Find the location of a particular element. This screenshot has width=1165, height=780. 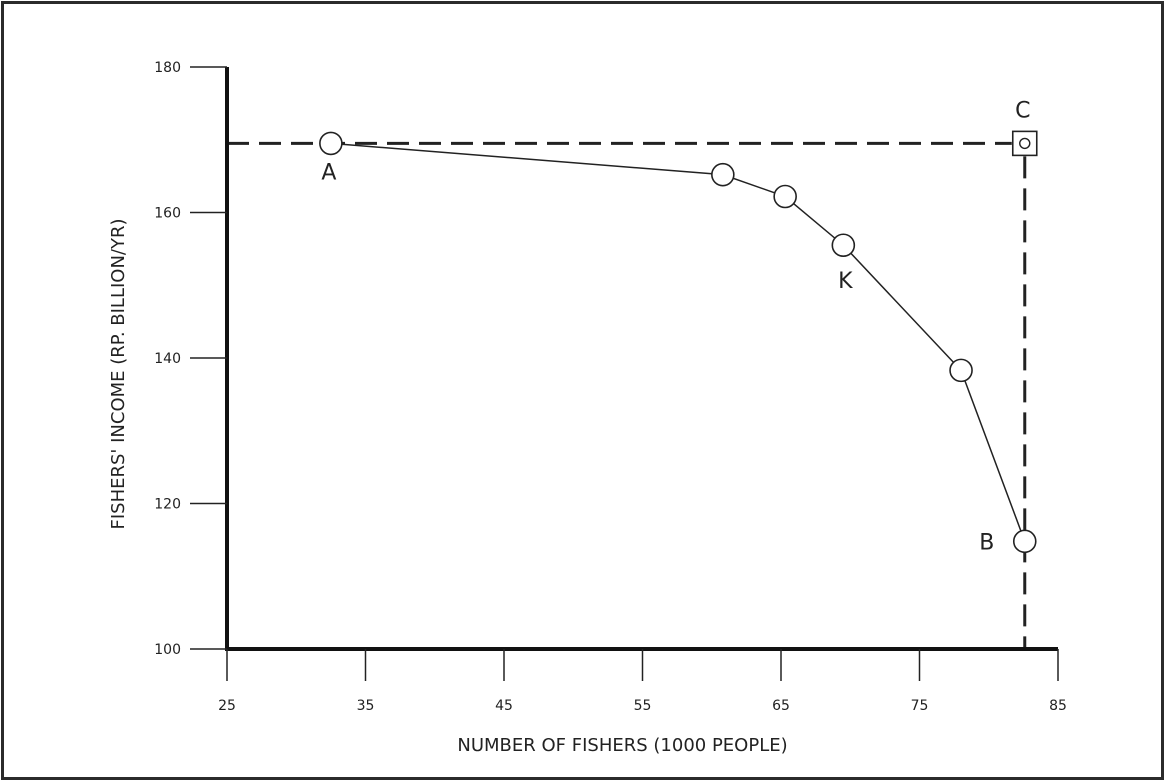

x-axis-ticks: 25 35 45 55 65 75 85 is located at coordinates (642, 681).